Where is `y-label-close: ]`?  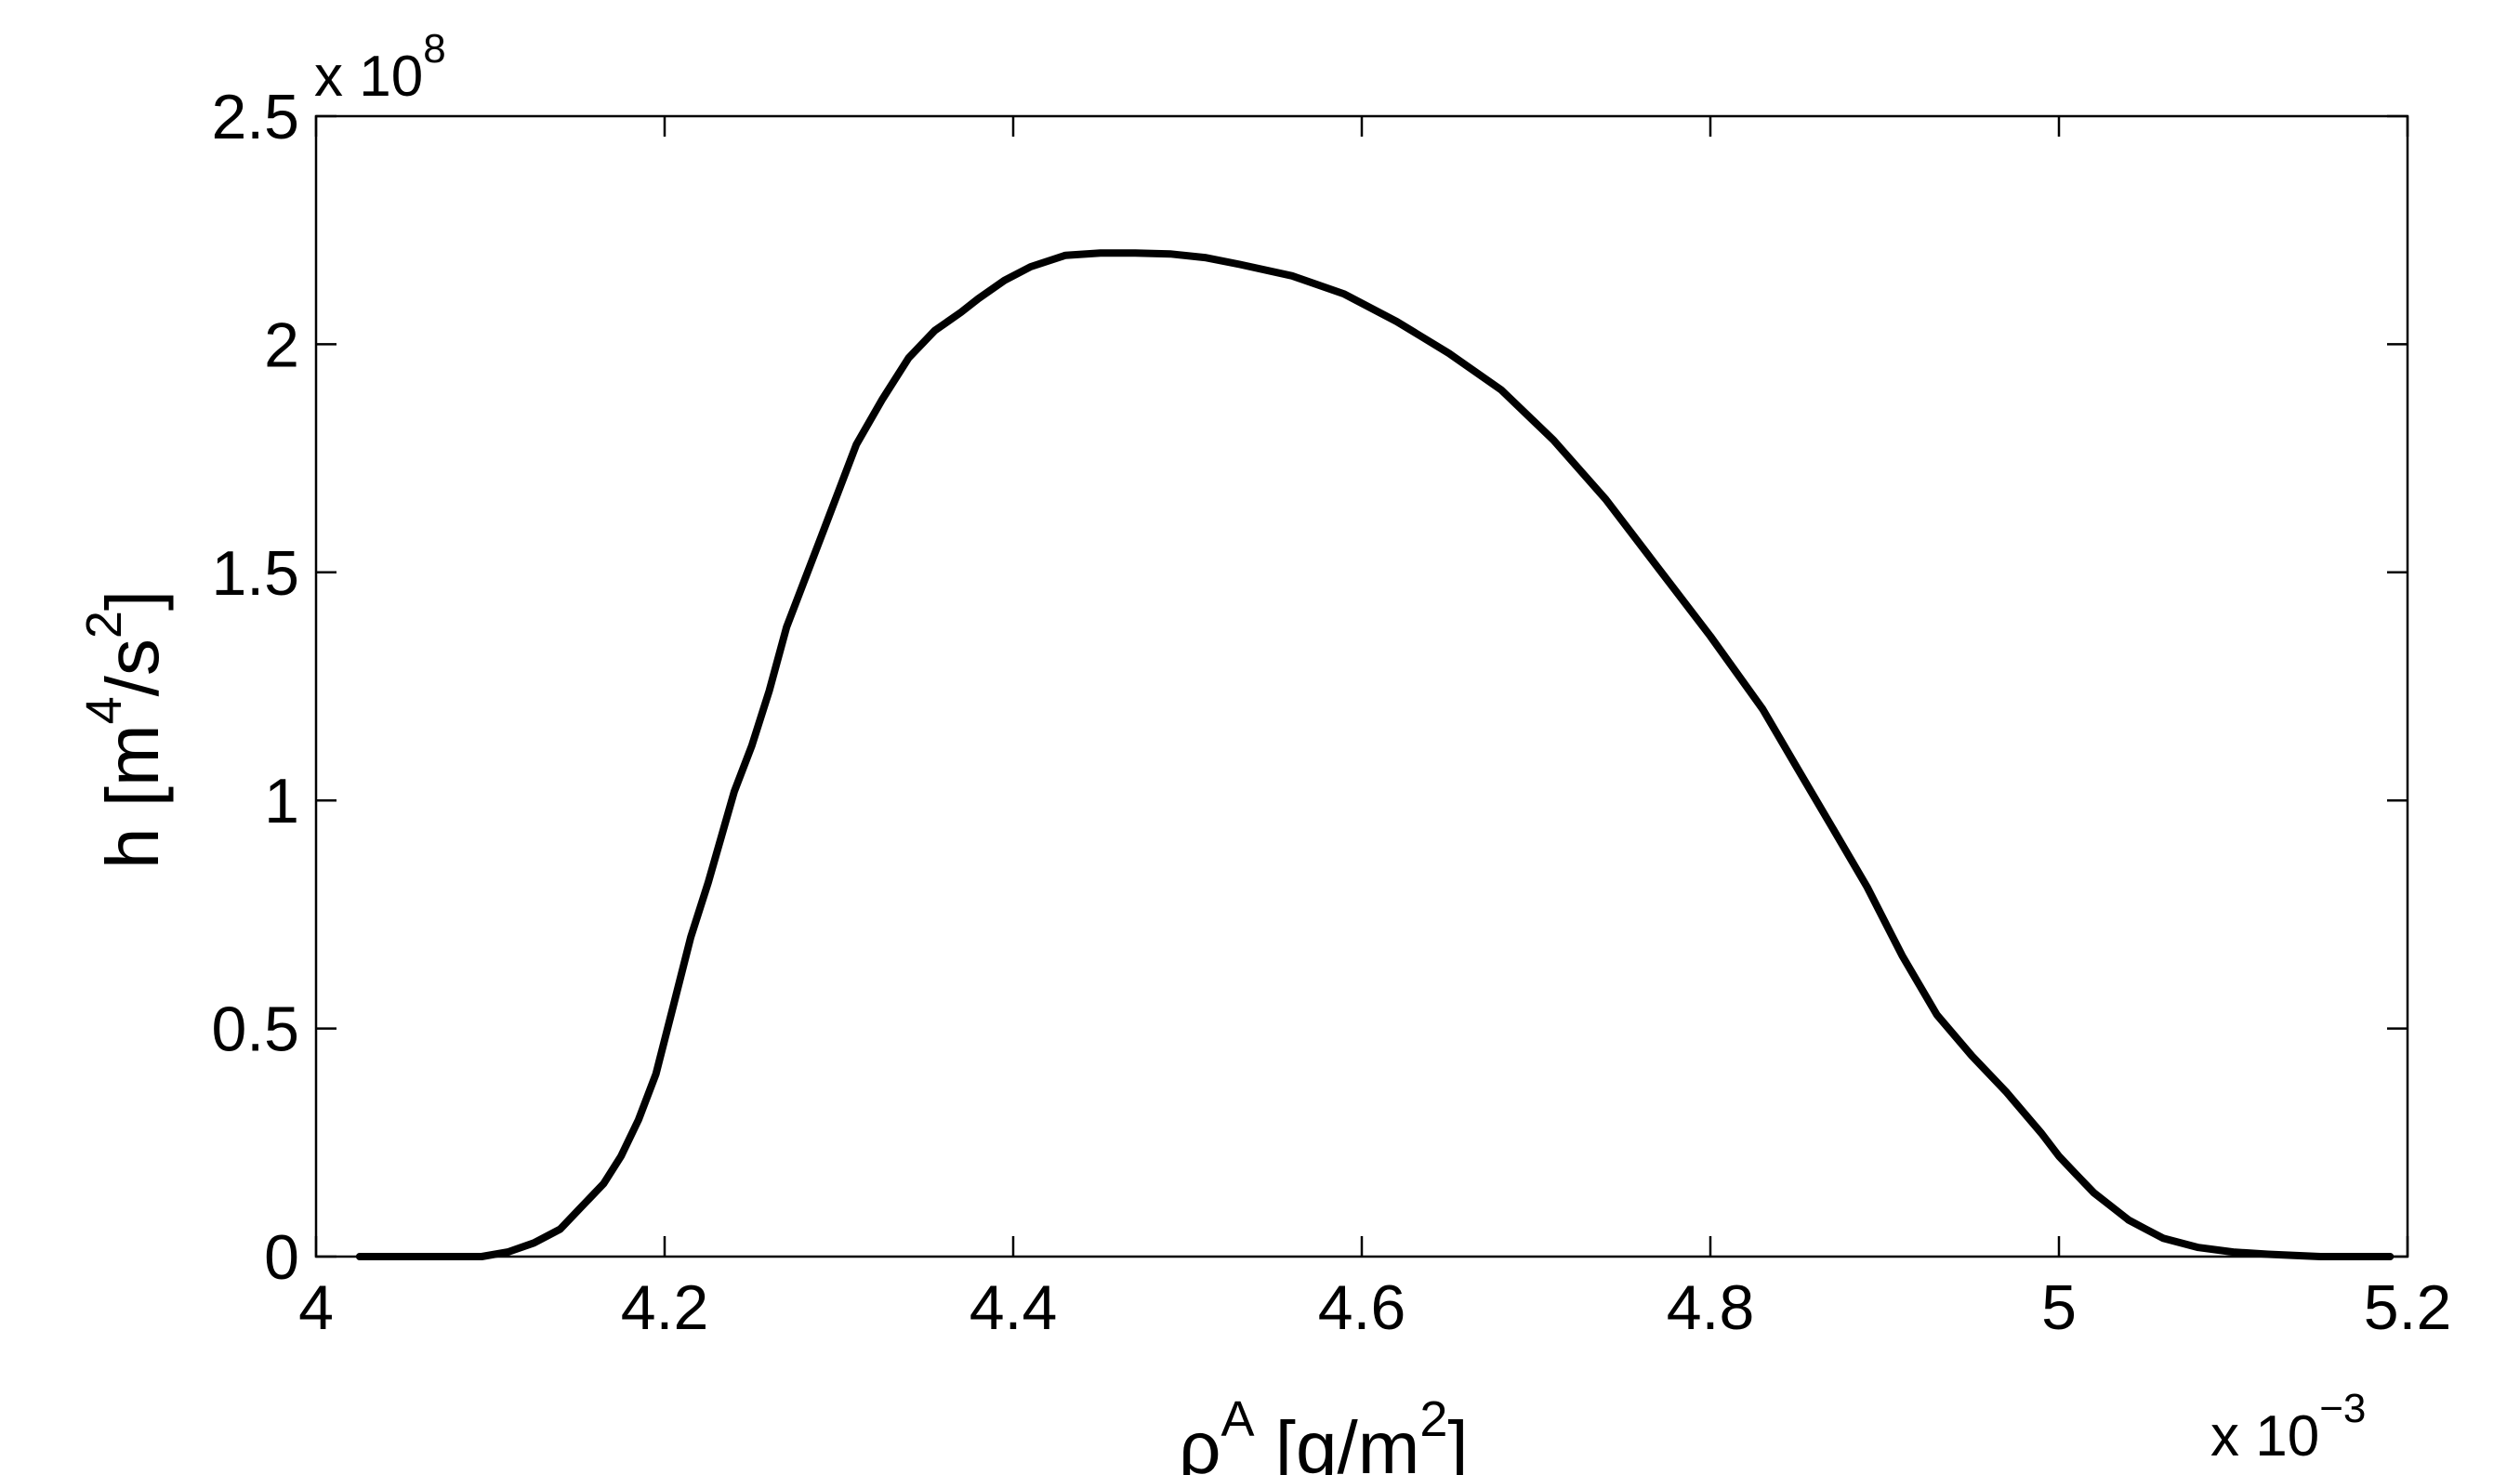 y-label-close: ] is located at coordinates (132, 600).